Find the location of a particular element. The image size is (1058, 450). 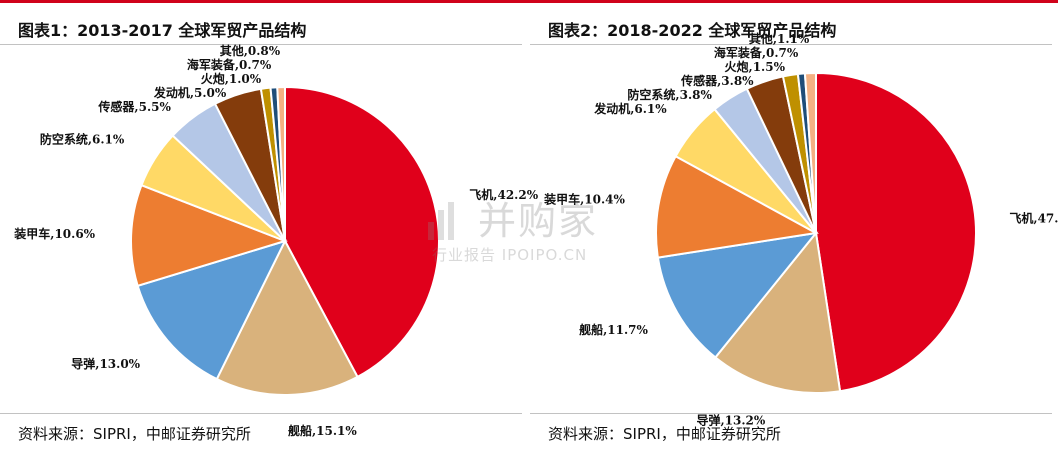

chart-1-data-label-2: 舰船,15.1% is located at coordinates (322, 430).